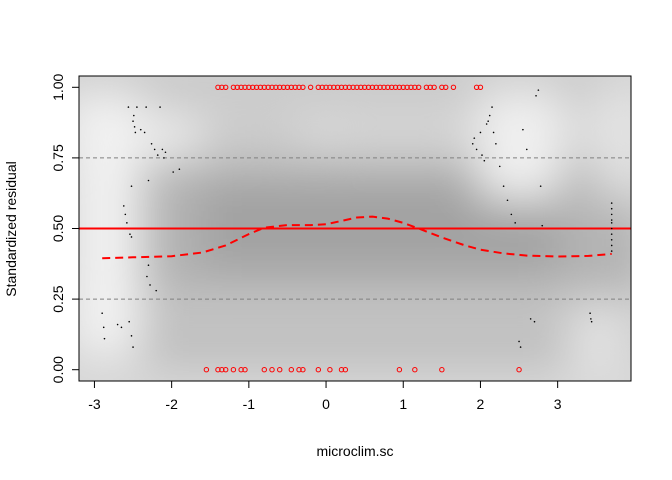  I want to click on y-tick-label: 0.00, so click(58, 369).